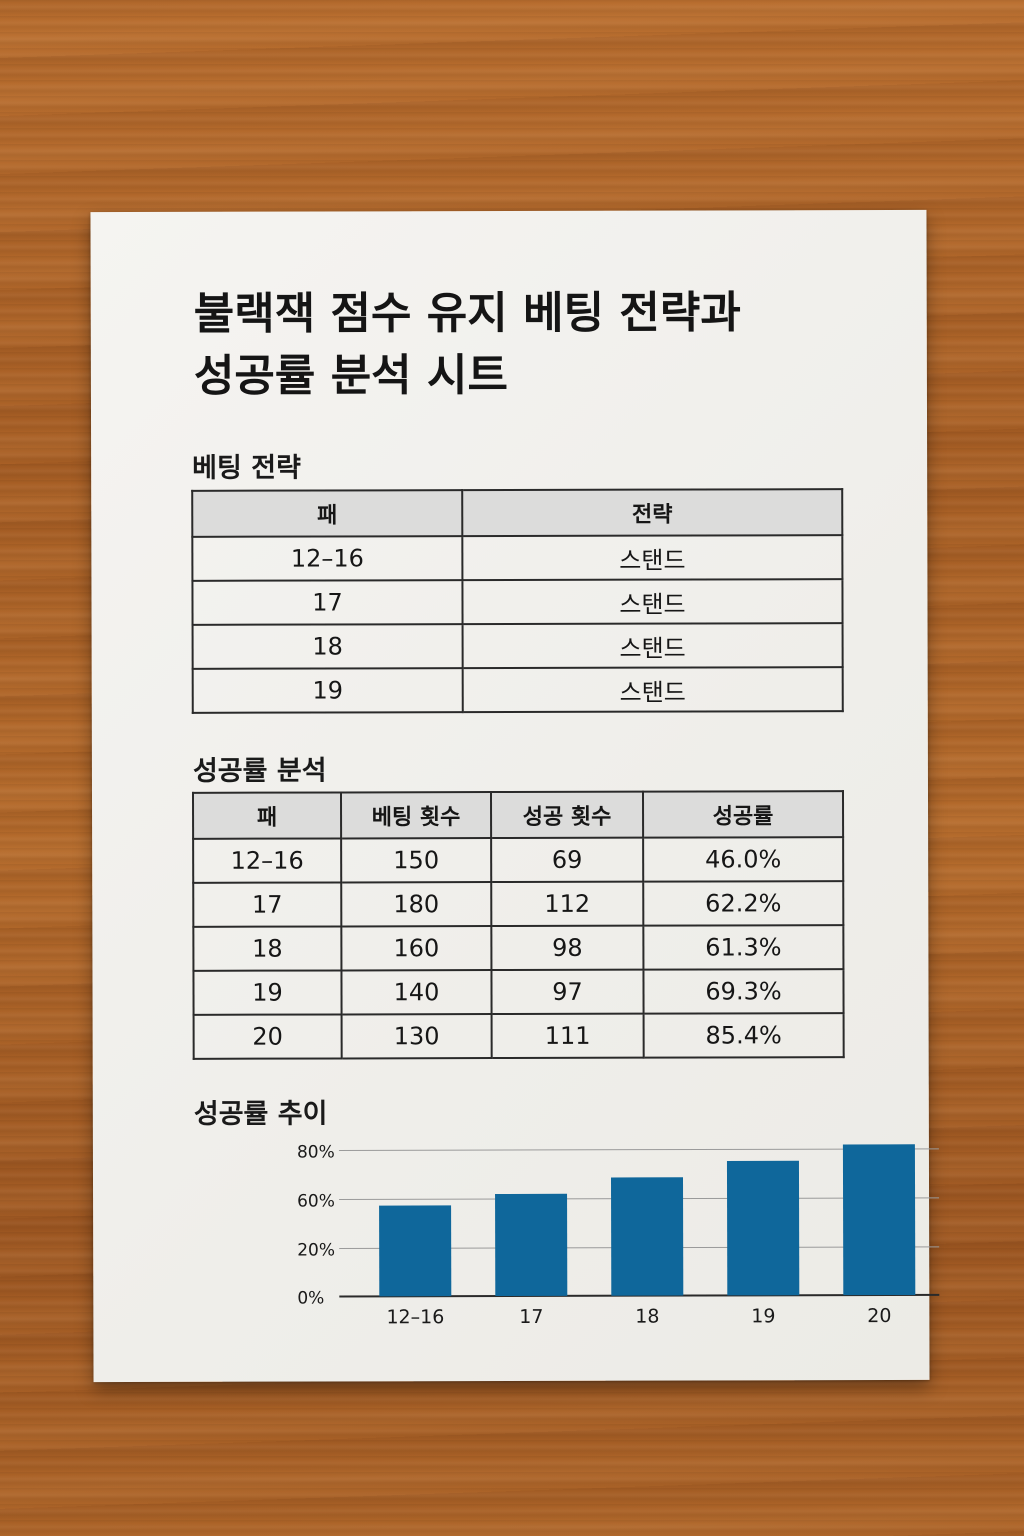 This screenshot has height=1536, width=1024. I want to click on y-tick-label: 60%, so click(316, 1201).